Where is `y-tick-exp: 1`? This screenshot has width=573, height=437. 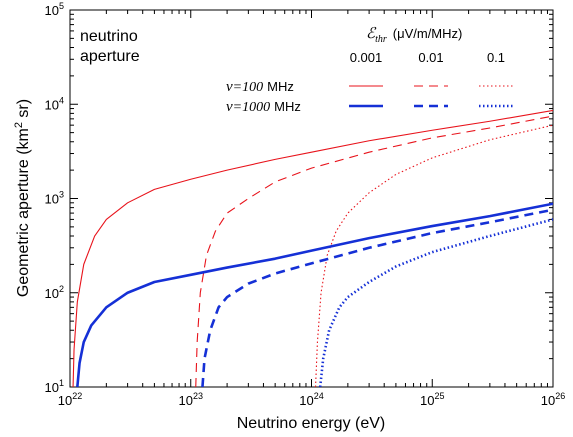
y-tick-exp: 1 is located at coordinates (61, 383).